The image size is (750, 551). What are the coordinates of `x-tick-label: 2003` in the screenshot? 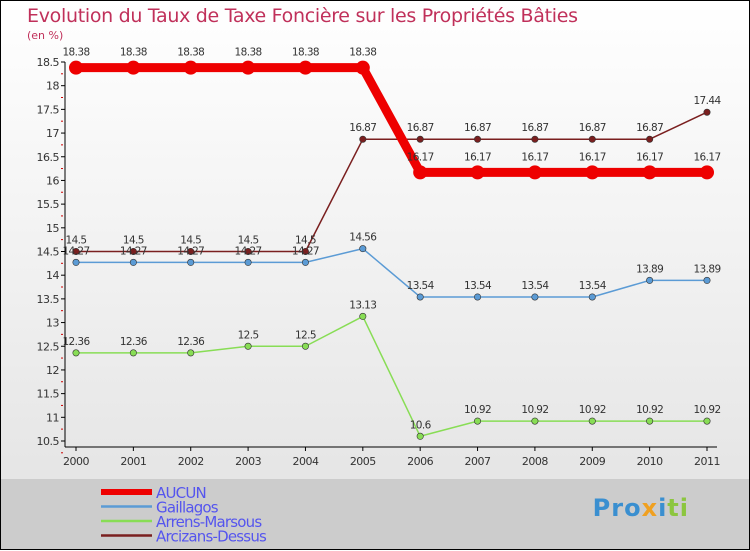 It's located at (248, 461).